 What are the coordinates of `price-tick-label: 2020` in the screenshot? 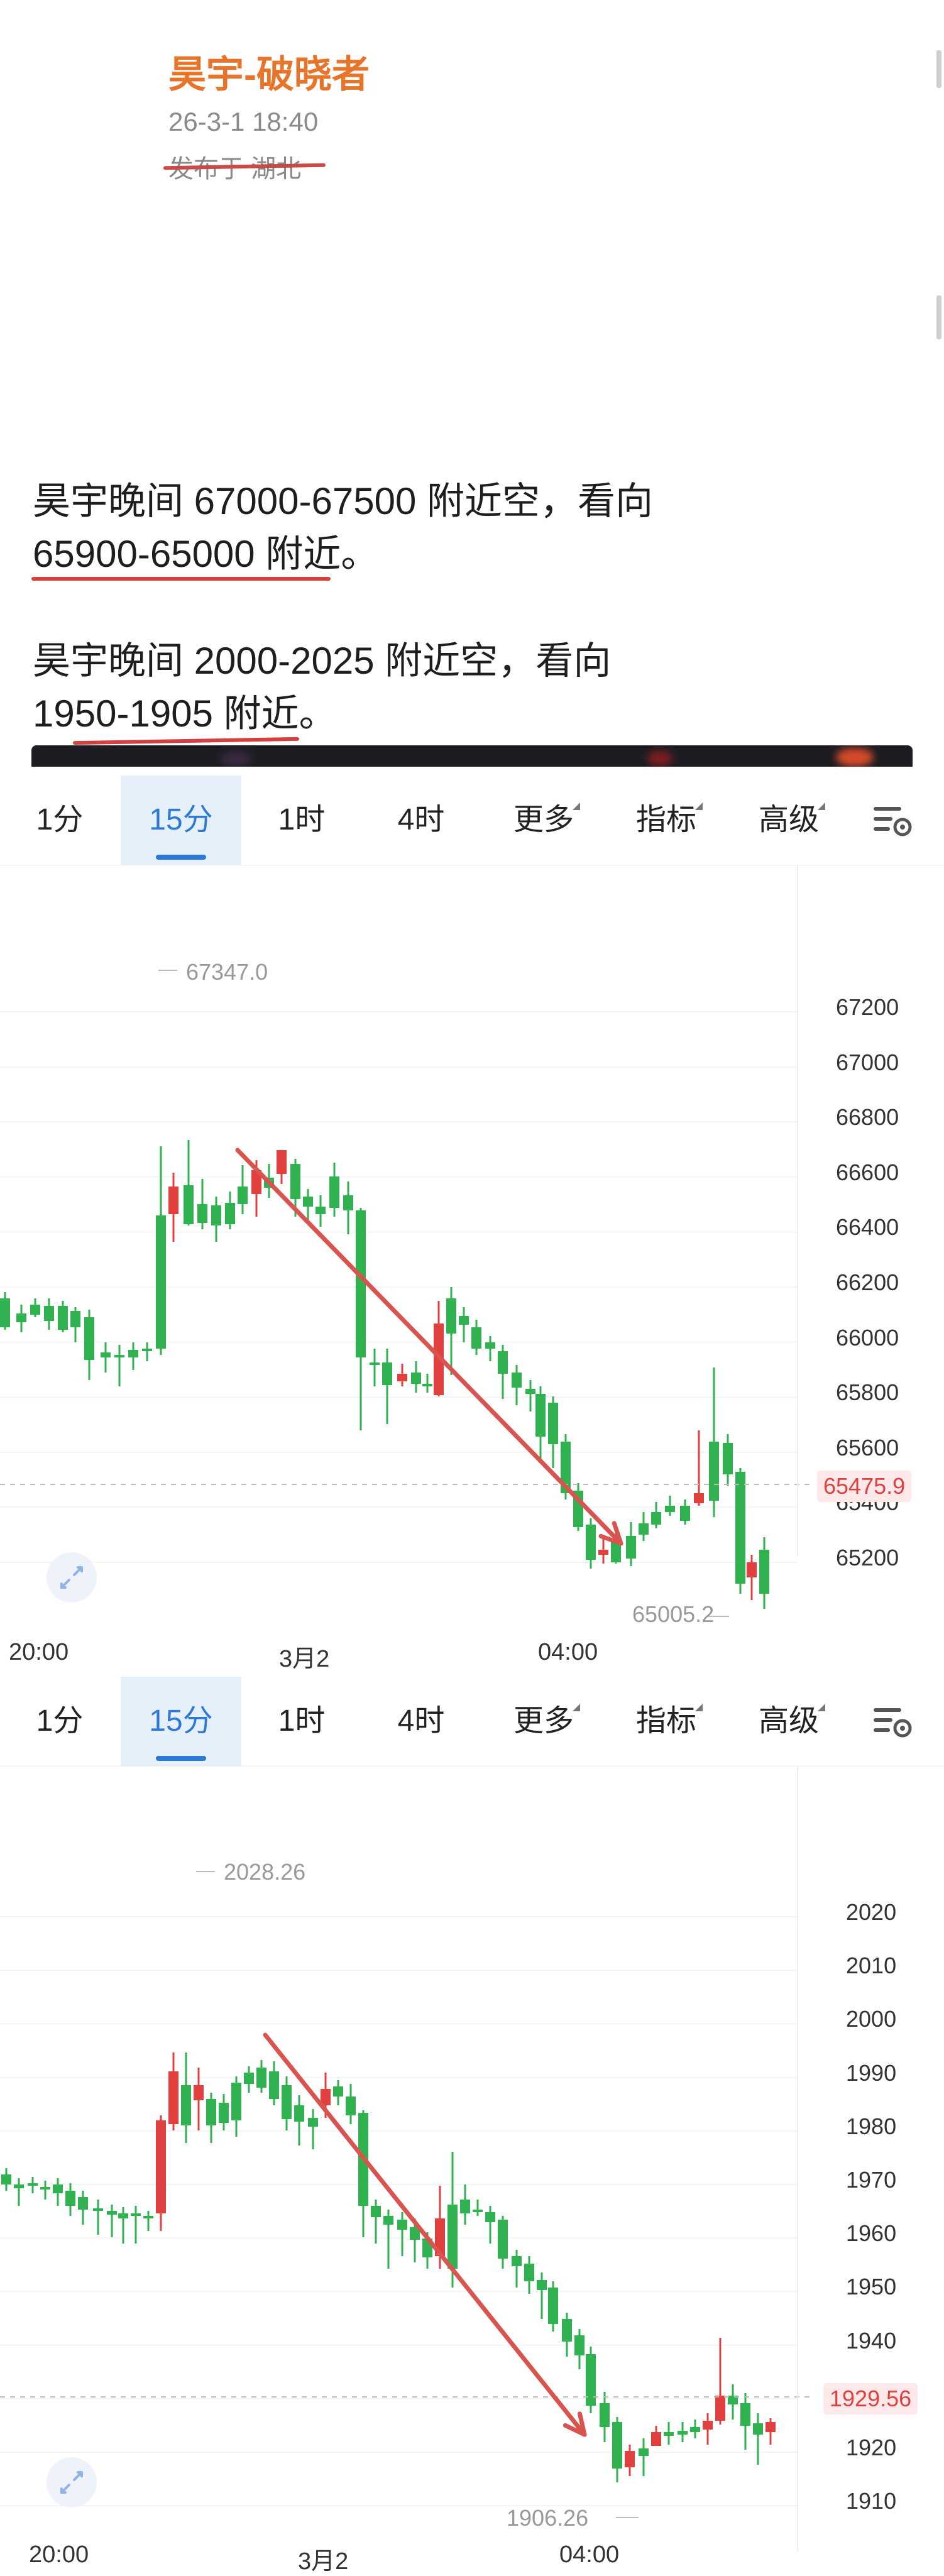 It's located at (871, 1912).